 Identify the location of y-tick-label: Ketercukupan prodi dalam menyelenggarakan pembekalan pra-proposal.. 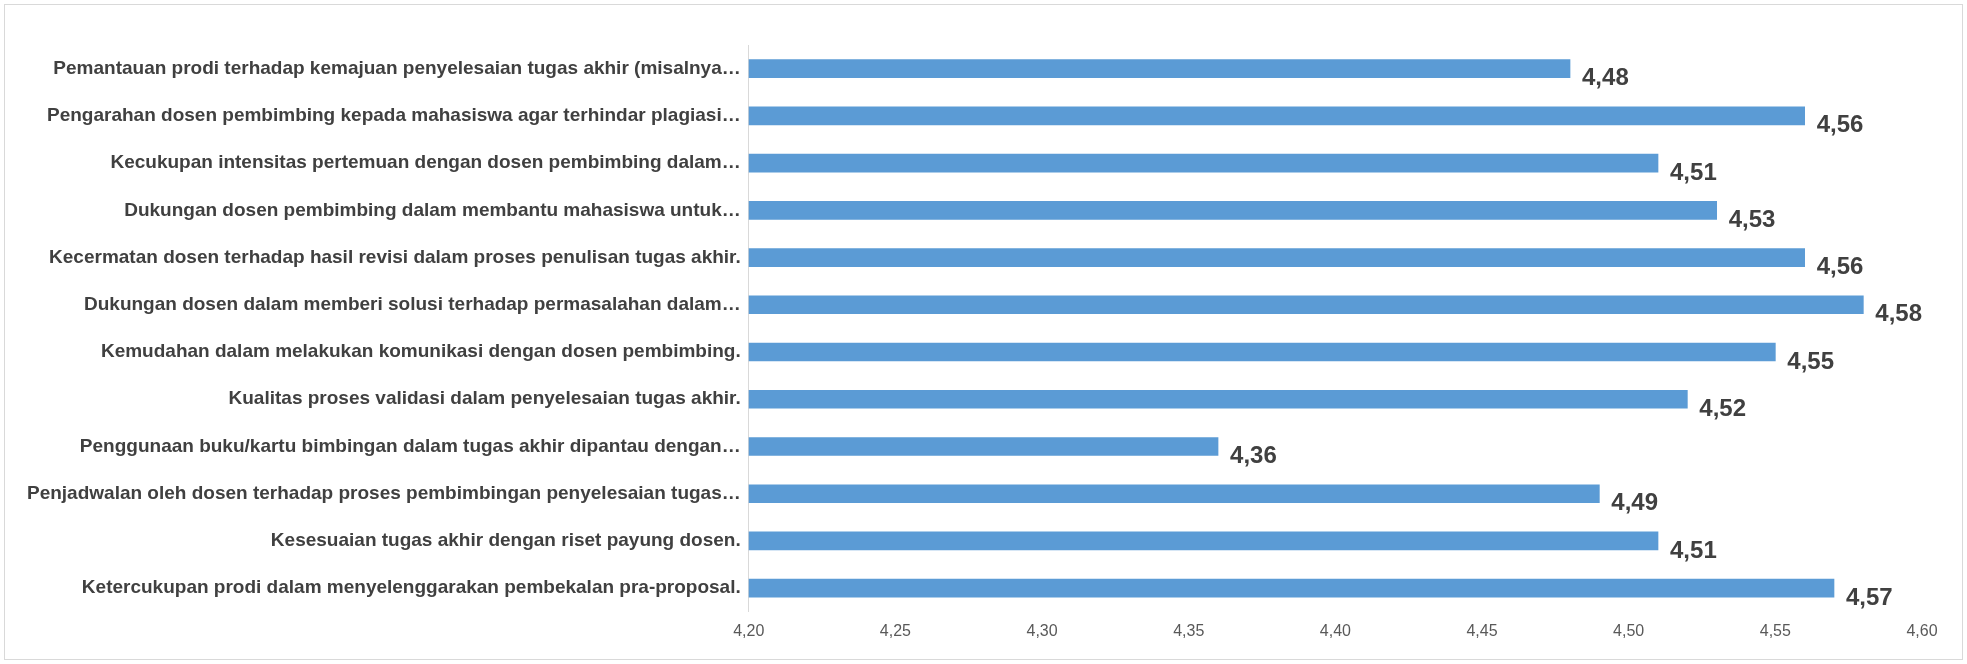
(411, 587).